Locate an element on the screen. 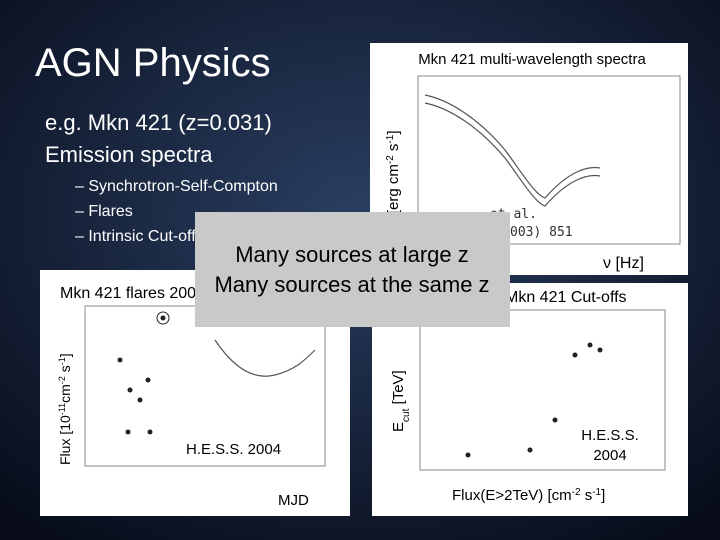 Image resolution: width=720 pixels, height=540 pixels. reference: 003) 851 is located at coordinates (541, 232).